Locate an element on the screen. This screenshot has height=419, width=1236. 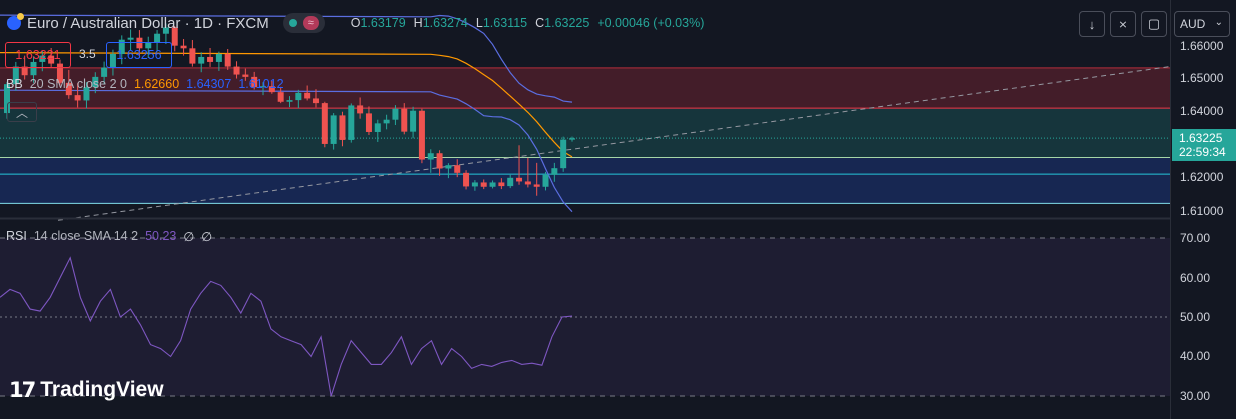
scroll-down-button: ↓ is located at coordinates (1092, 24).